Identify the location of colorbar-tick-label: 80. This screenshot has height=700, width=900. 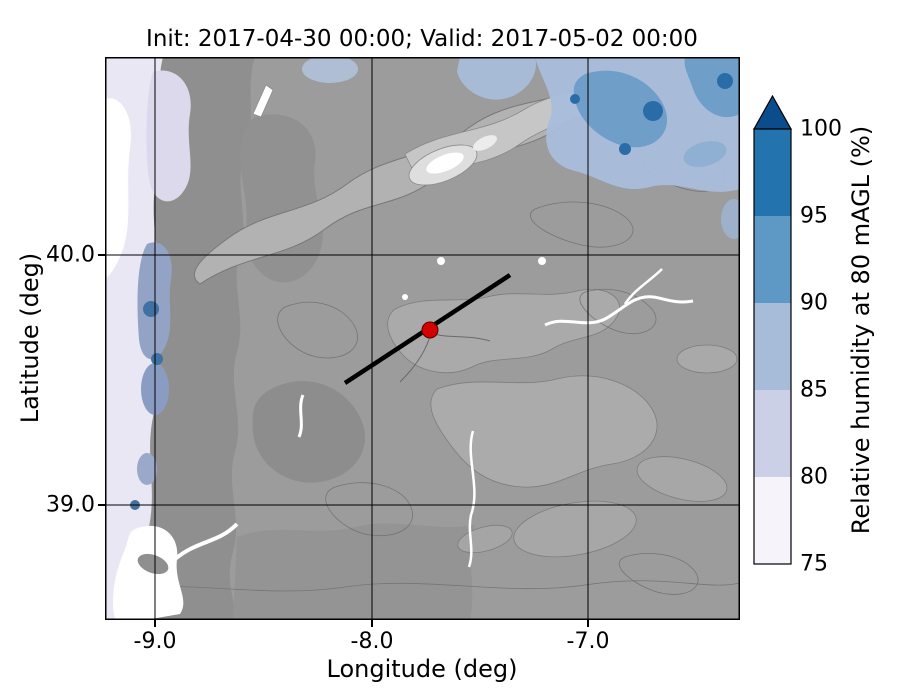
(814, 477).